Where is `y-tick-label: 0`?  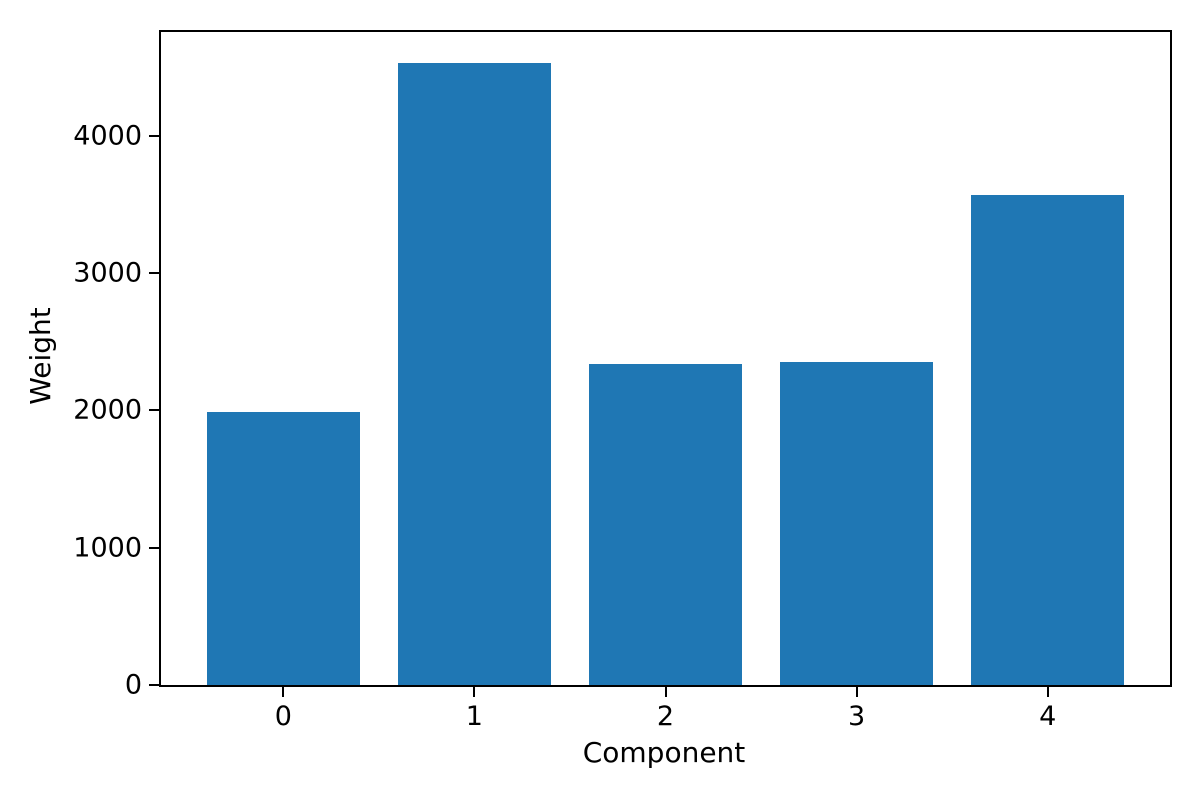 y-tick-label: 0 is located at coordinates (133, 685).